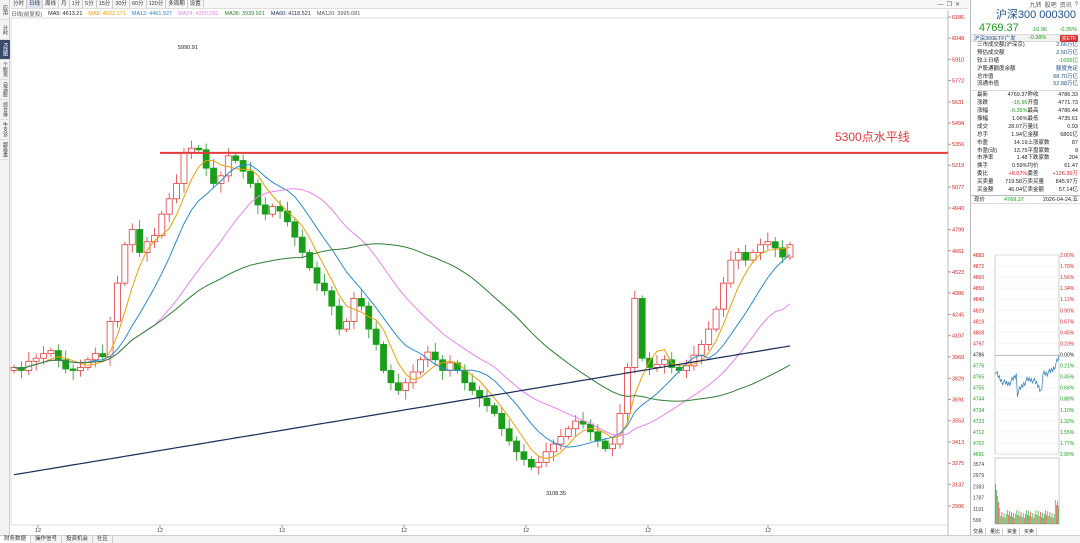 Image resolution: width=1080 pixels, height=543 pixels. What do you see at coordinates (979, 531) in the screenshot?
I see `mini-tab: 交易` at bounding box center [979, 531].